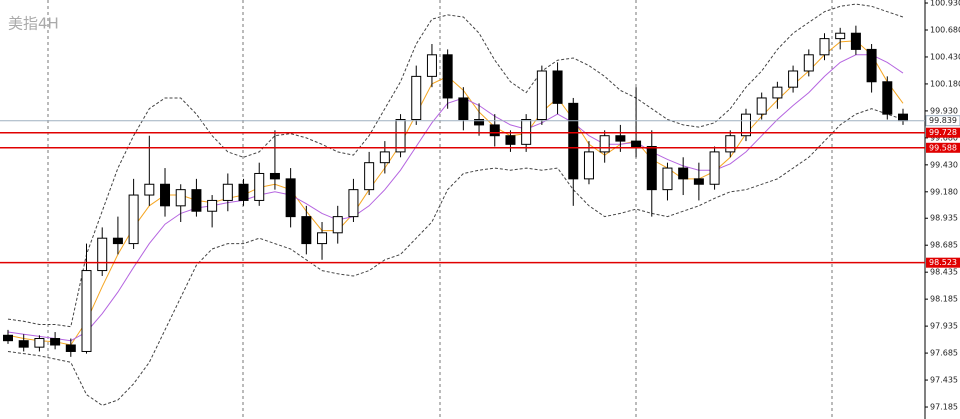  I want to click on y-tick-label: 99.680, so click(944, 137).